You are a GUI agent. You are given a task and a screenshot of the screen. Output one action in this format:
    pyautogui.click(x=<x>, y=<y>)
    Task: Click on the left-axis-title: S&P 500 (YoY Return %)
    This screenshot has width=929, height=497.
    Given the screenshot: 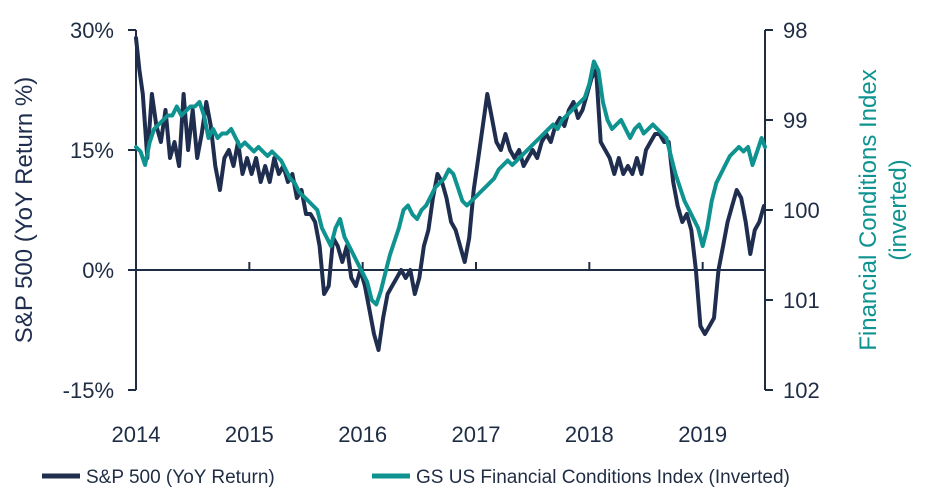 What is the action you would take?
    pyautogui.click(x=24, y=210)
    